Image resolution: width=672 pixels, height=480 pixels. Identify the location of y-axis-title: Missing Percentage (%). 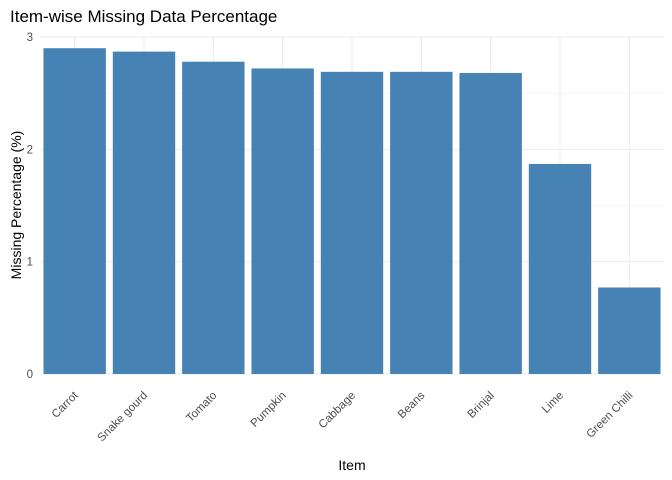
(16, 205).